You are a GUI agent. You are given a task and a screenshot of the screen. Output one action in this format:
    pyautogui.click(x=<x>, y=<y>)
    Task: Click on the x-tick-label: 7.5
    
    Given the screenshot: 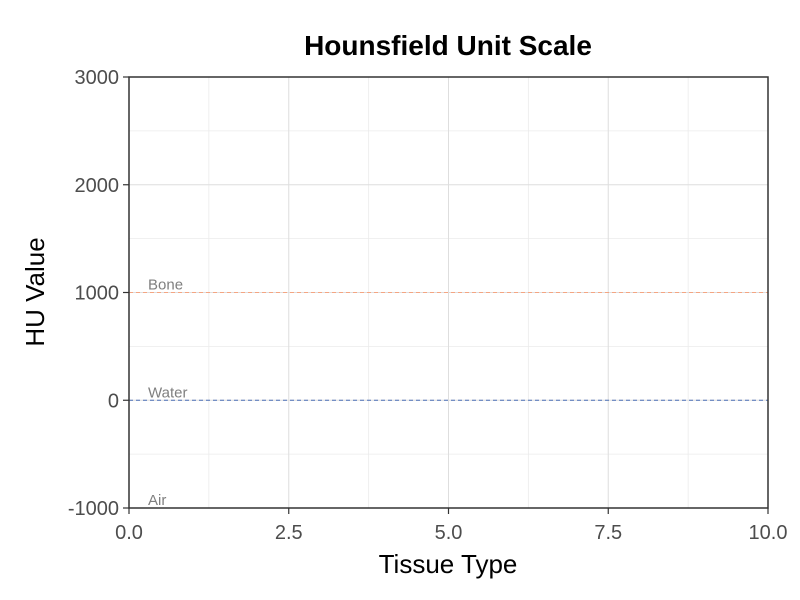 What is the action you would take?
    pyautogui.click(x=608, y=533)
    